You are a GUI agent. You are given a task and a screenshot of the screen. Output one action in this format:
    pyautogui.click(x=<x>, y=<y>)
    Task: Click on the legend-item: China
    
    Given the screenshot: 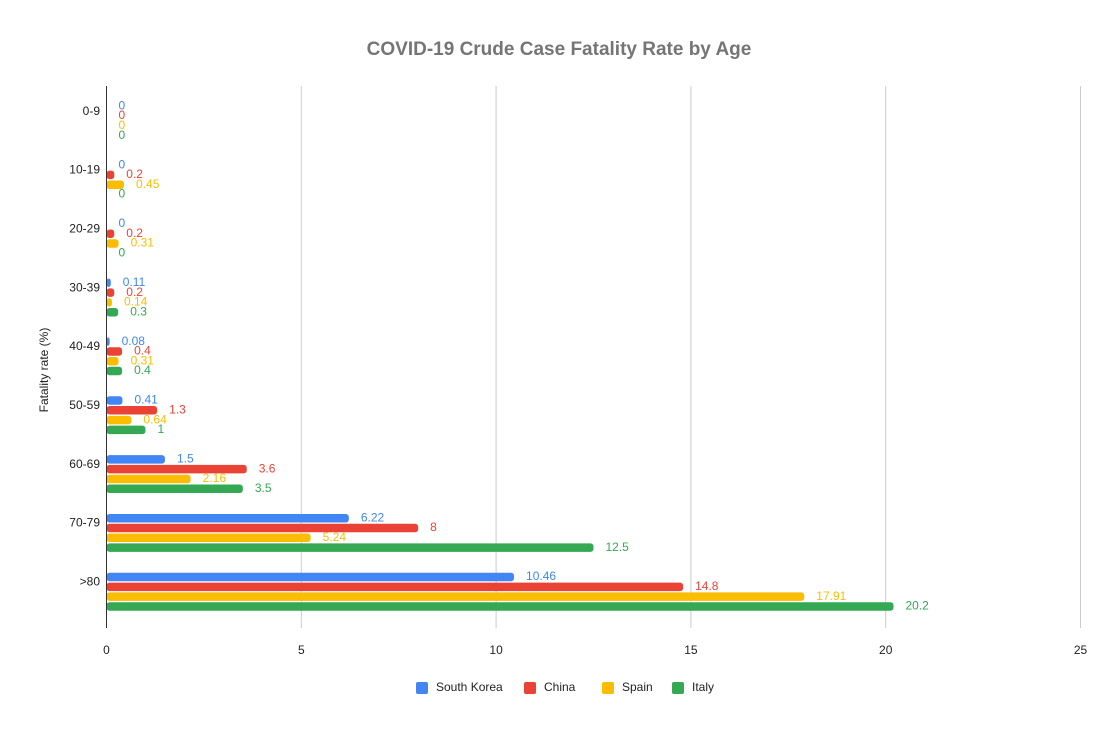 What is the action you would take?
    pyautogui.click(x=550, y=687)
    